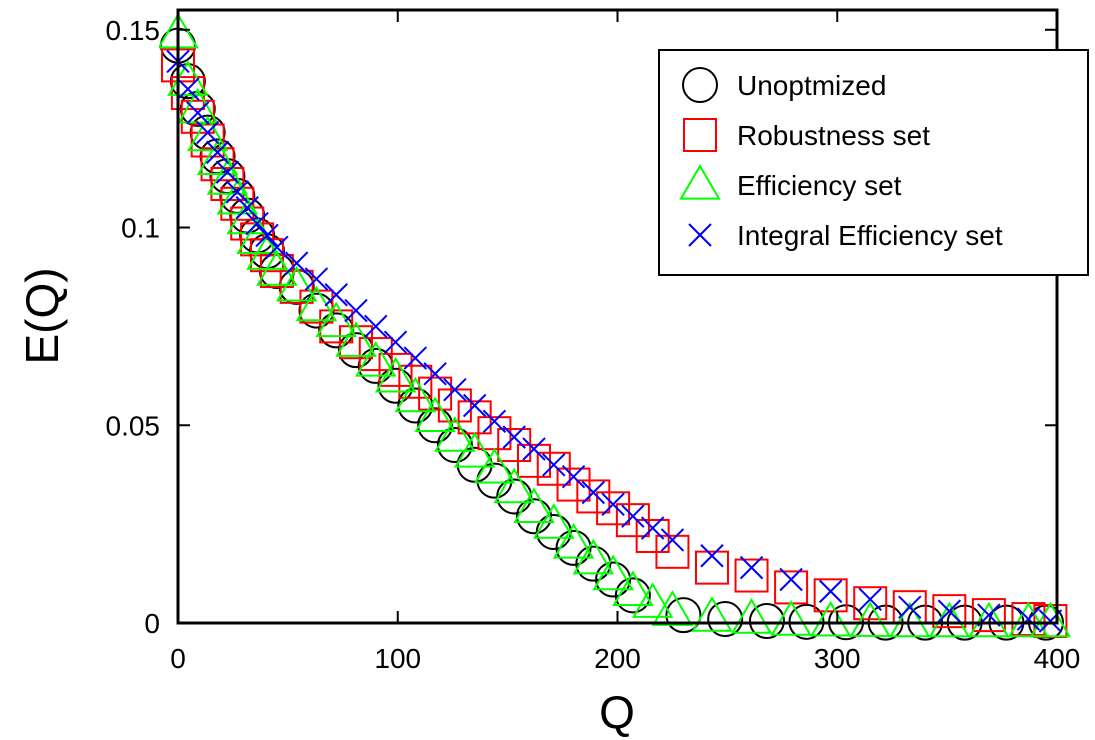 The image size is (1095, 740). I want to click on y-tick-label: 0.15, so click(133, 30).